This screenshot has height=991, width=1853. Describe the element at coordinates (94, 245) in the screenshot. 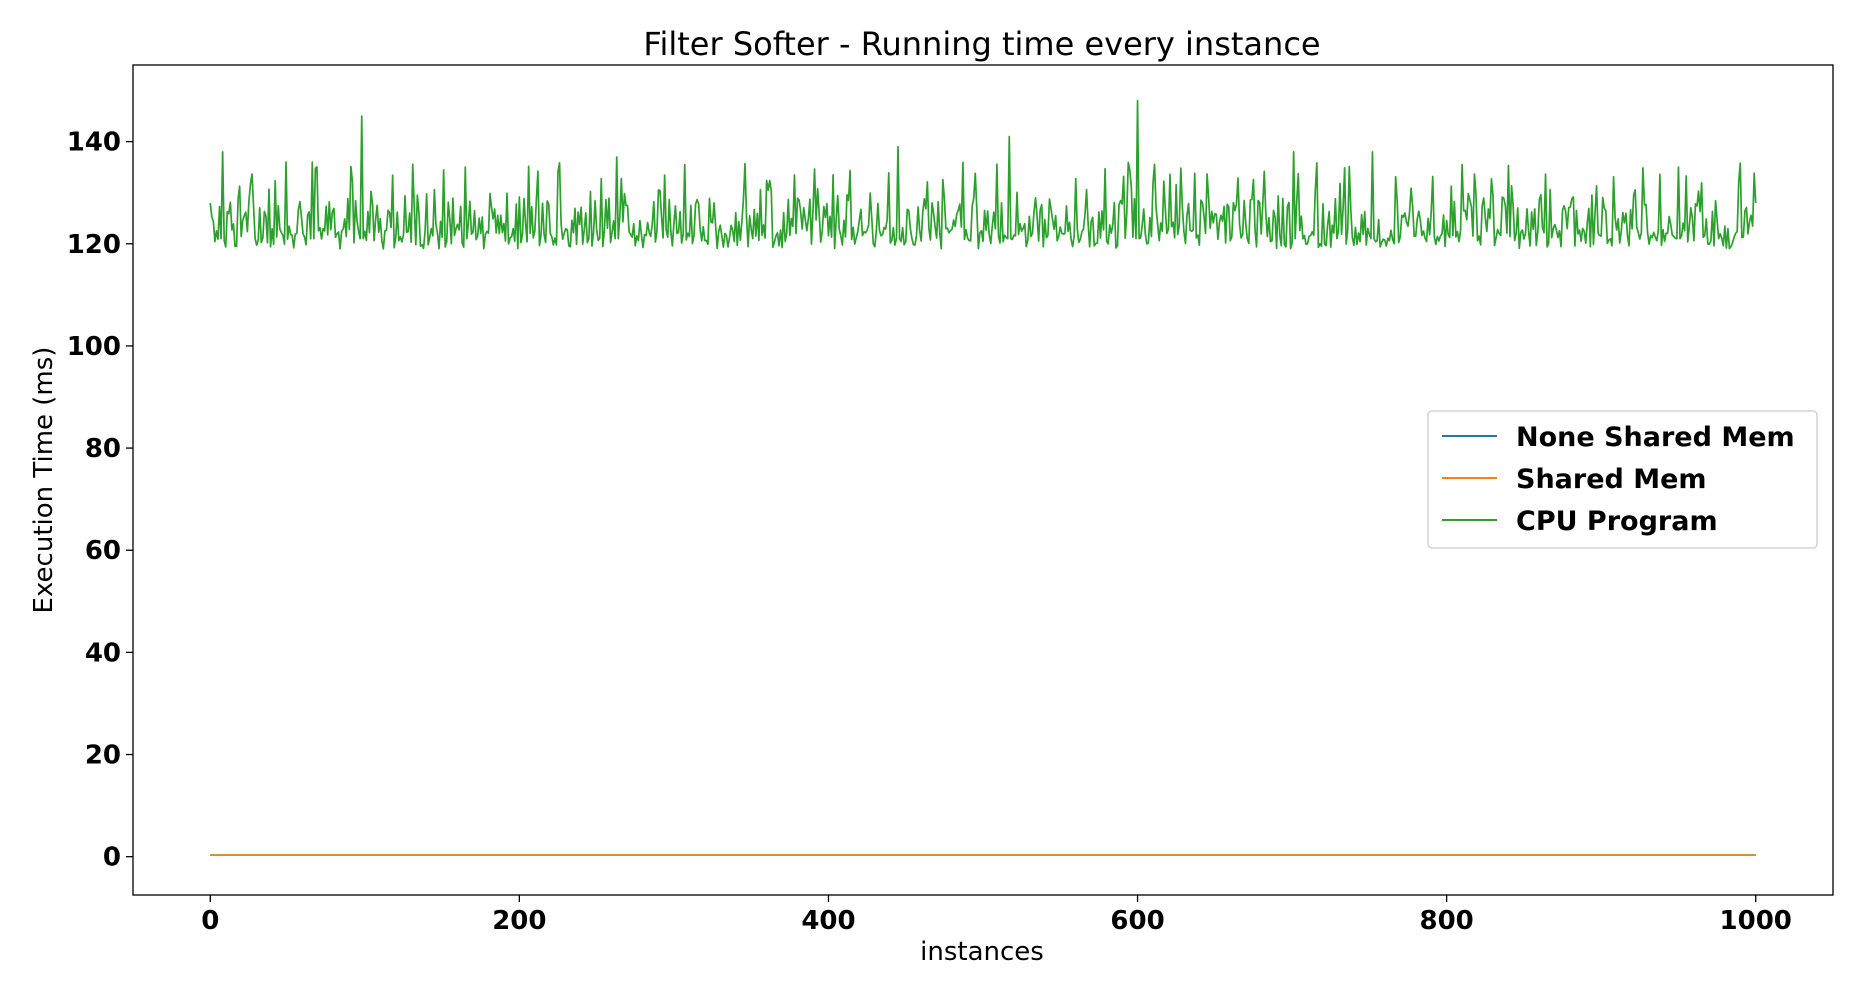

I see `y-tick-label: 120` at that location.